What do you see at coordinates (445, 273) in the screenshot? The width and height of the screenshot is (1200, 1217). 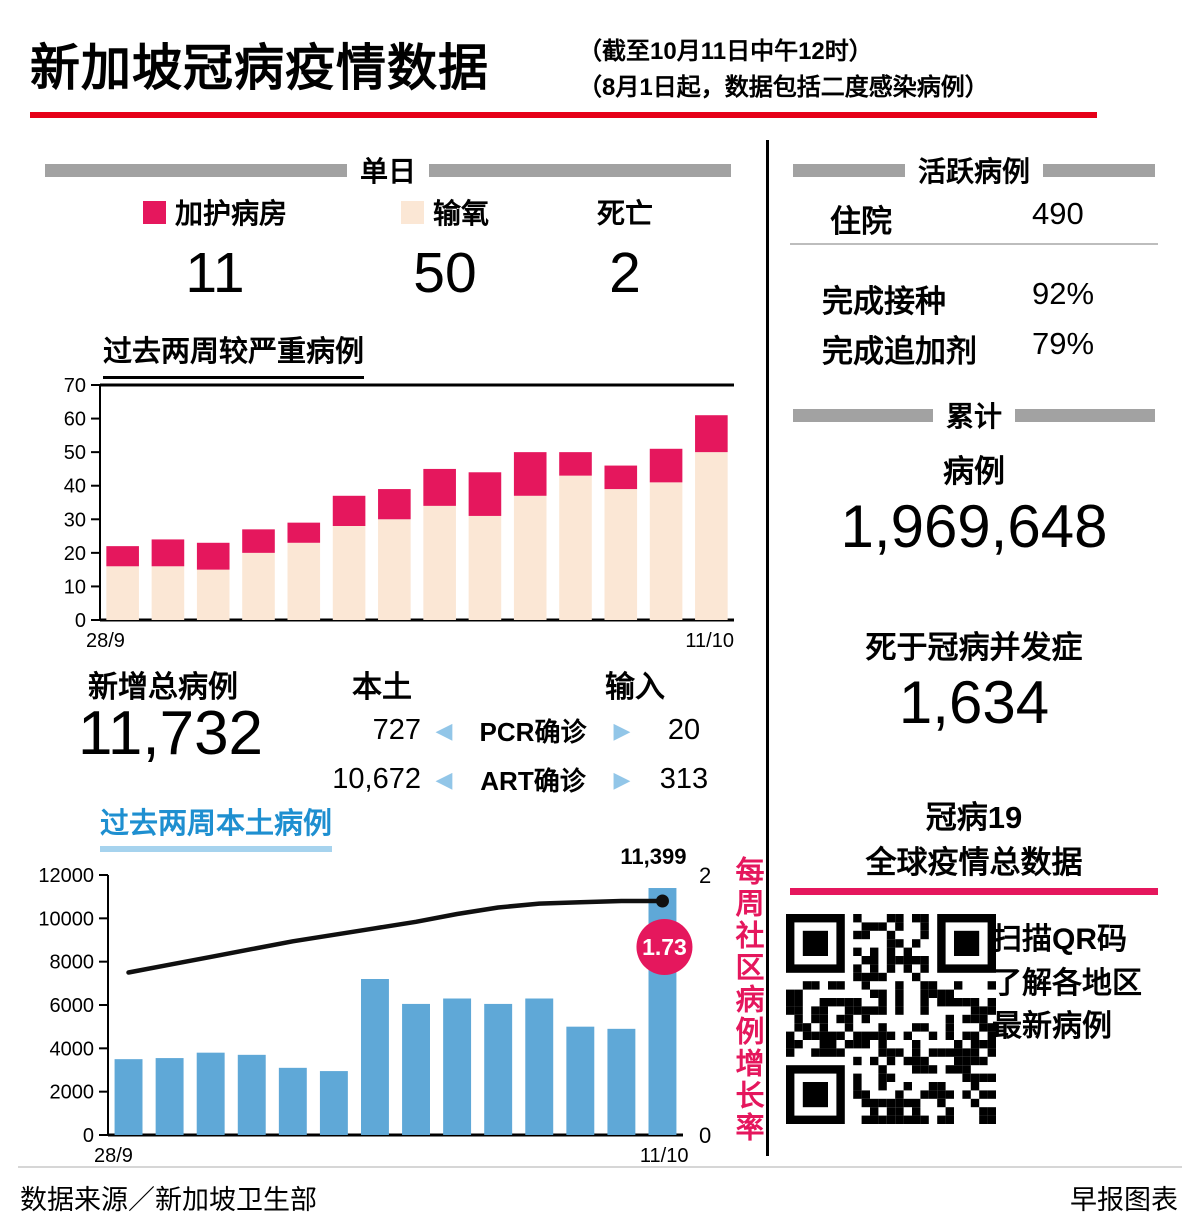 I see `oxygen-value: 50` at bounding box center [445, 273].